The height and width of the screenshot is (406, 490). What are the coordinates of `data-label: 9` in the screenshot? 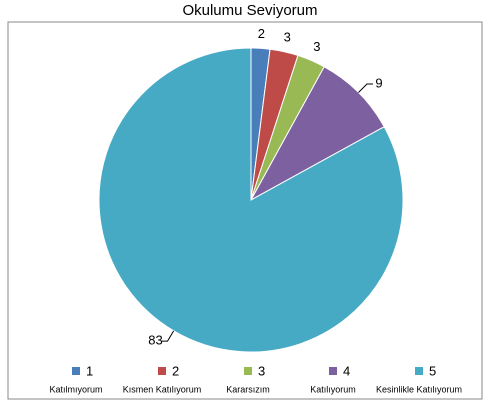 It's located at (378, 82).